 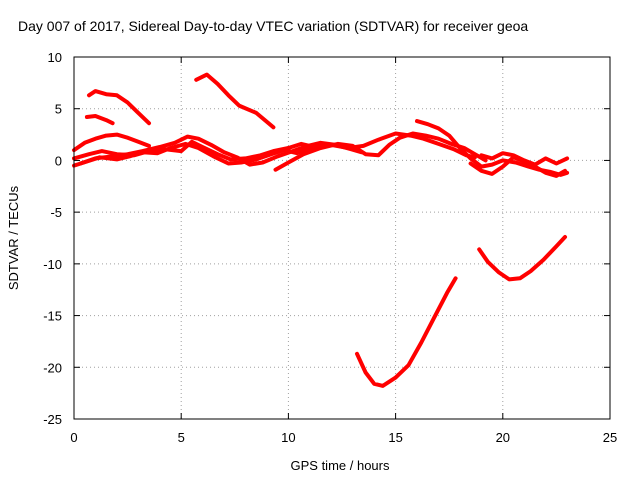 What do you see at coordinates (198, 154) in the screenshot?
I see `series-line-s7` at bounding box center [198, 154].